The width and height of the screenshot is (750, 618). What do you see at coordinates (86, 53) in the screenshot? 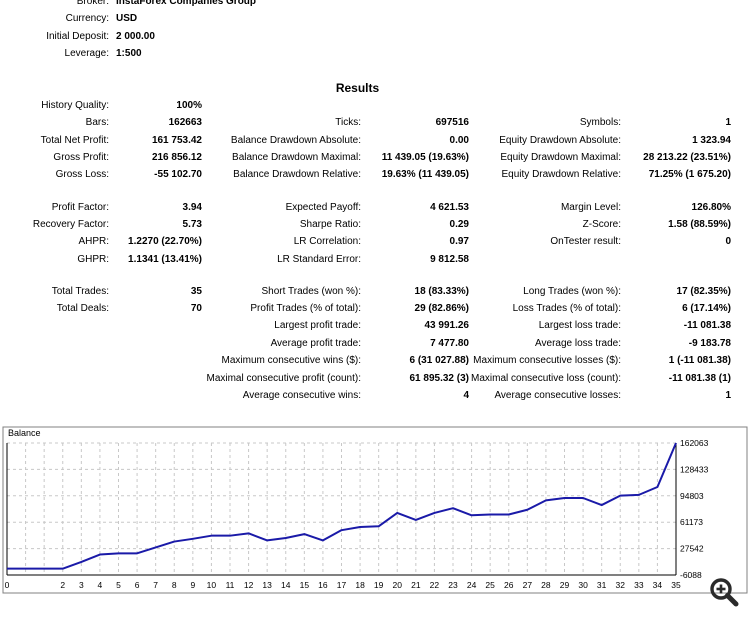
I see `leverage-label: Leverage:` at bounding box center [86, 53].